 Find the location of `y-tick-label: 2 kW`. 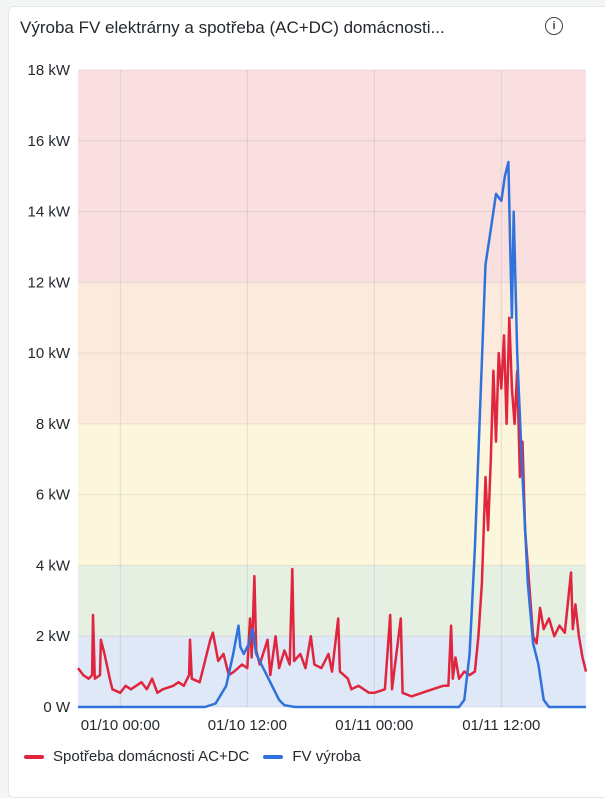

y-tick-label: 2 kW is located at coordinates (53, 636).